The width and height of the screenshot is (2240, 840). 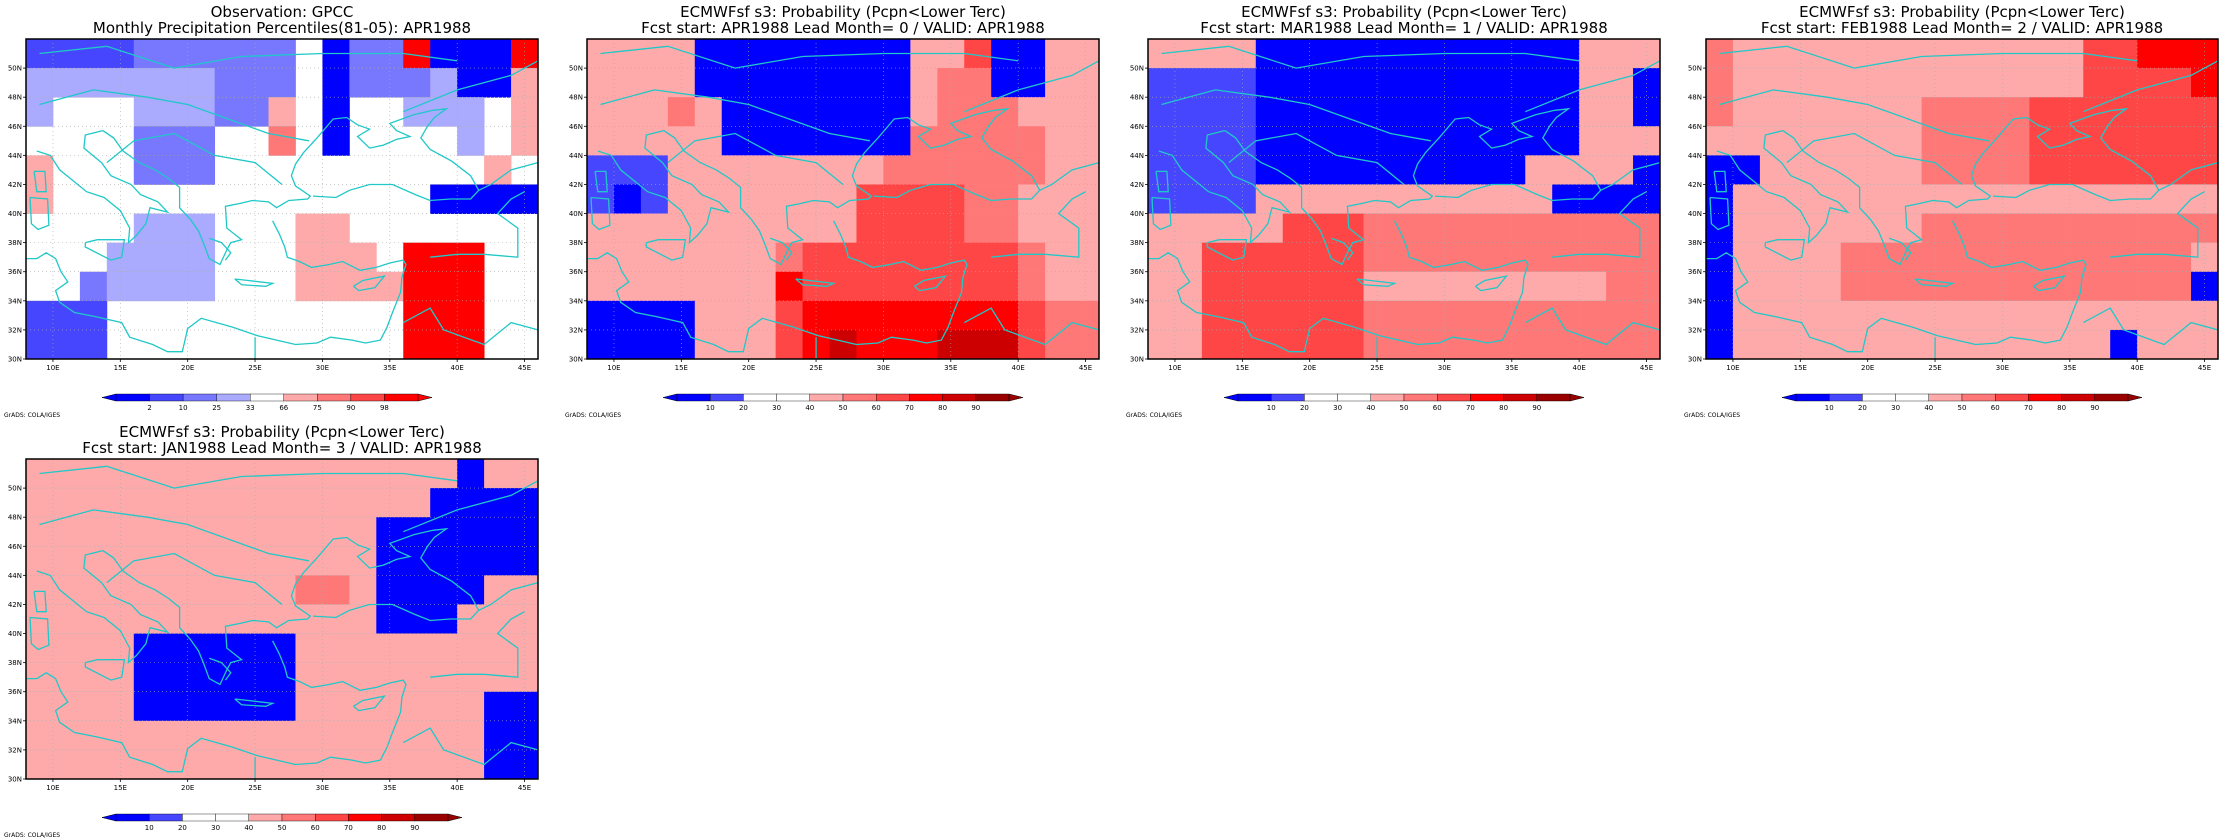 What do you see at coordinates (1404, 408) in the screenshot?
I see `colorbar-label: 50` at bounding box center [1404, 408].